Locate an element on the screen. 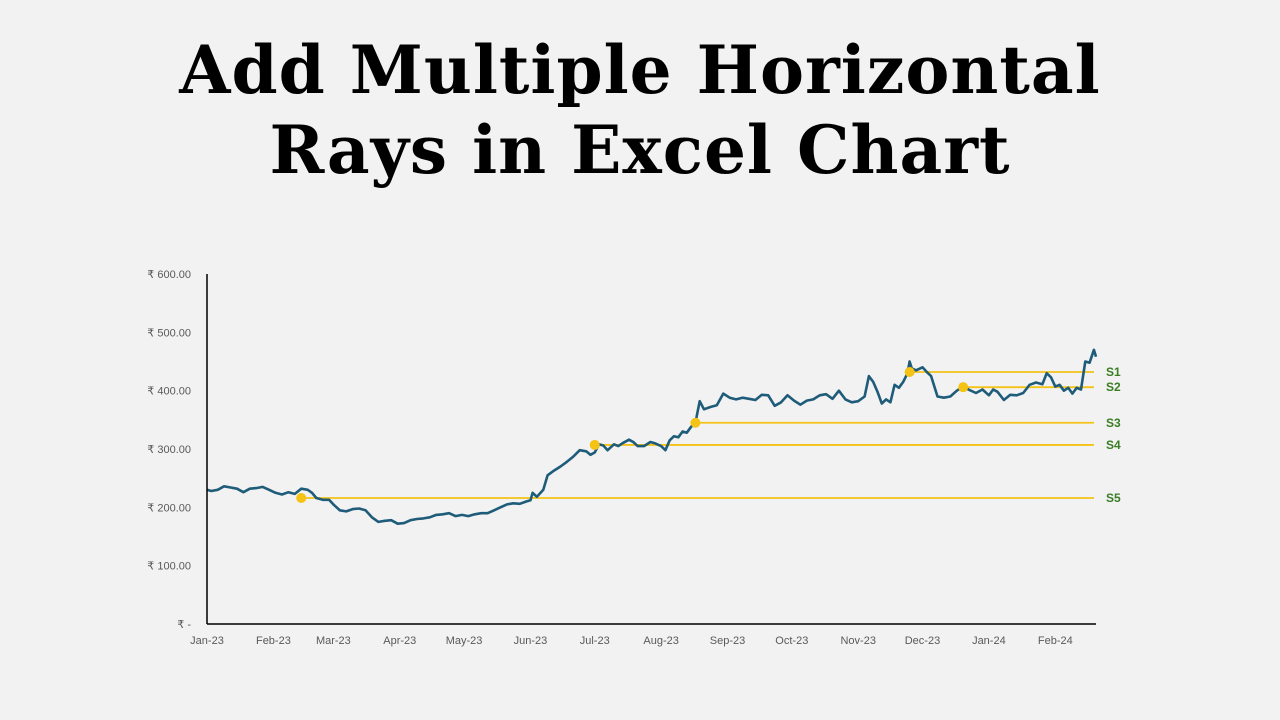  x-tick-label: Jan-23 is located at coordinates (207, 641).